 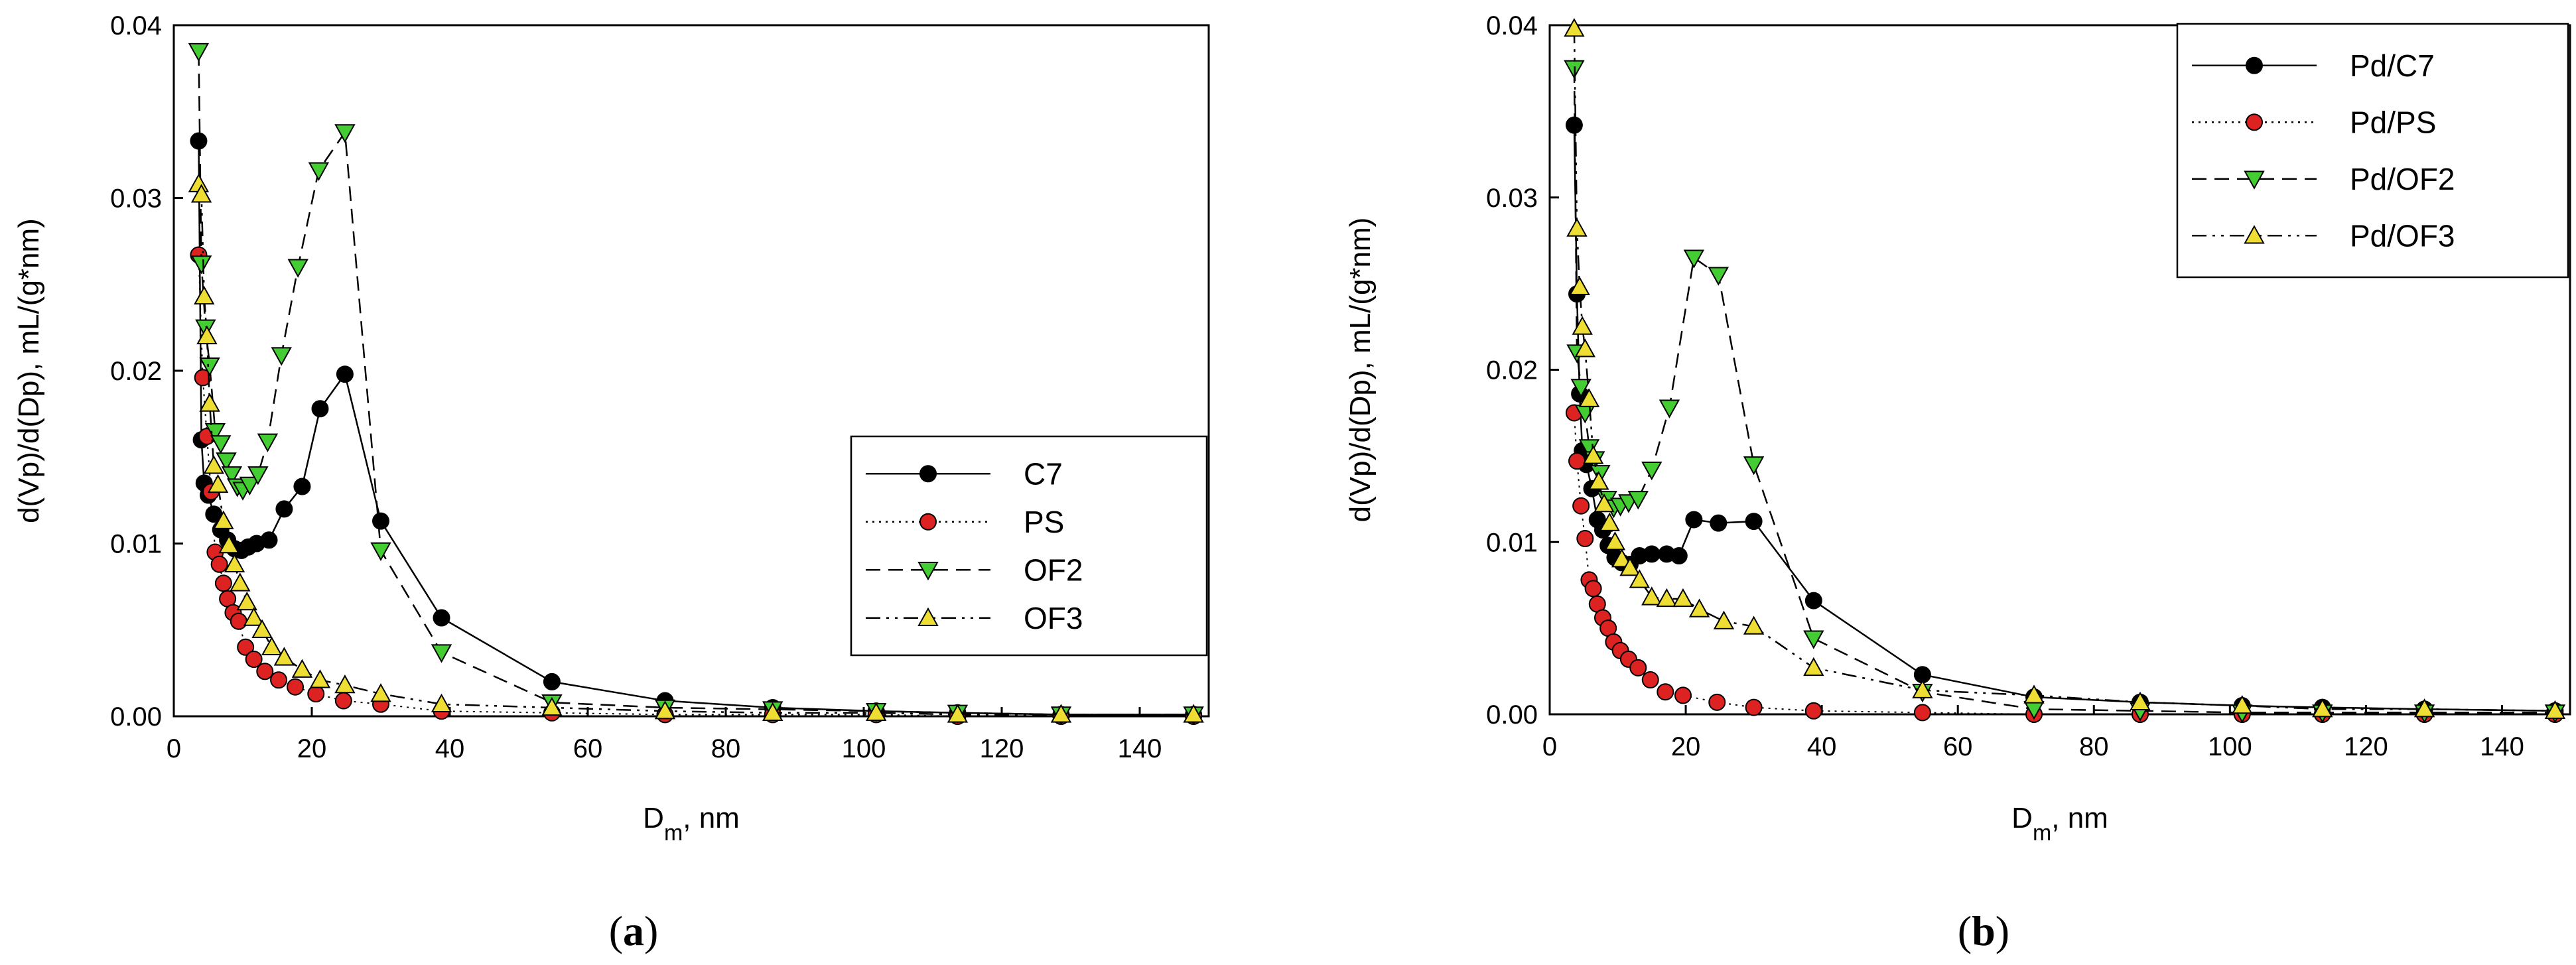 What do you see at coordinates (928, 474) in the screenshot?
I see `legend-marker-c7` at bounding box center [928, 474].